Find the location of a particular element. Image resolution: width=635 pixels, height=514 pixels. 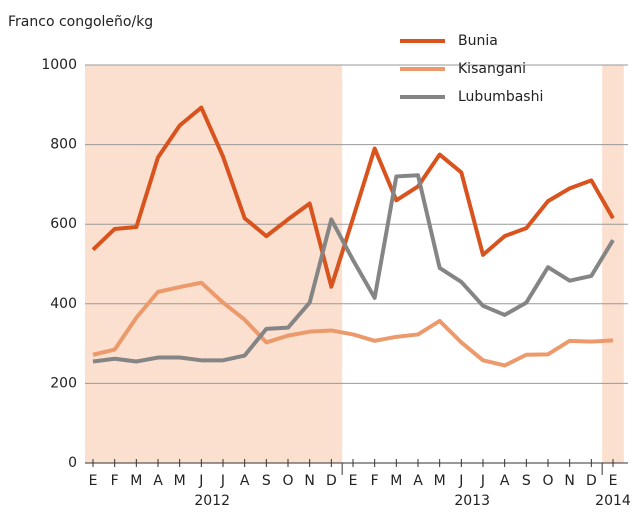

legend-label: Lubumbashi is located at coordinates (500, 97).